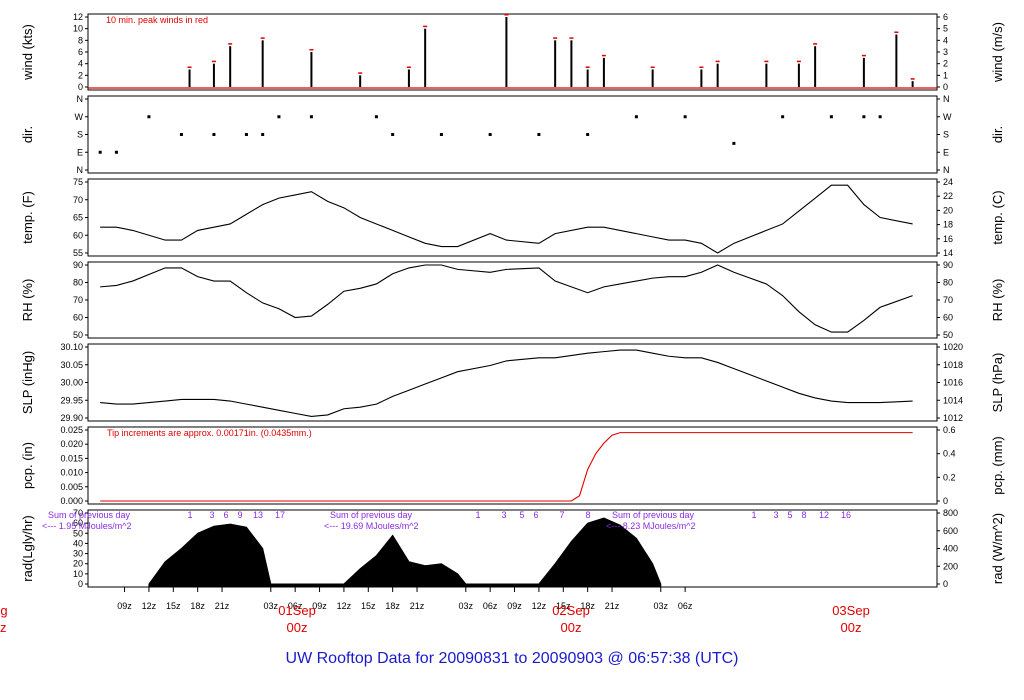 The height and width of the screenshot is (700, 1024). What do you see at coordinates (535, 515) in the screenshot?
I see `rad-hour-mark: 6` at bounding box center [535, 515].